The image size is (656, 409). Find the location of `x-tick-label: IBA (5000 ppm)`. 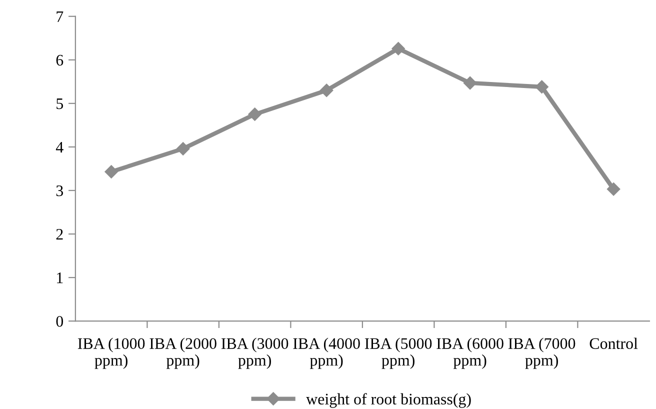

x-tick-label: IBA (5000 ppm) is located at coordinates (398, 353).